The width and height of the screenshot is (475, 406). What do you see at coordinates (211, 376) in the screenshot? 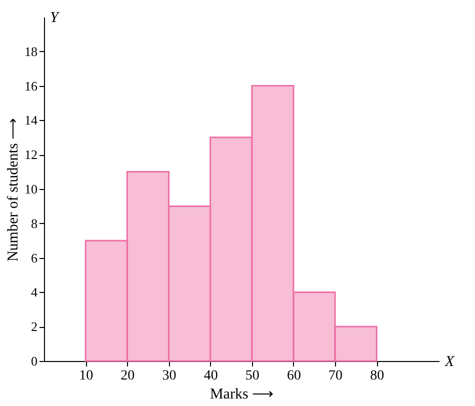
I see `x-tick-label: 40` at bounding box center [211, 376].